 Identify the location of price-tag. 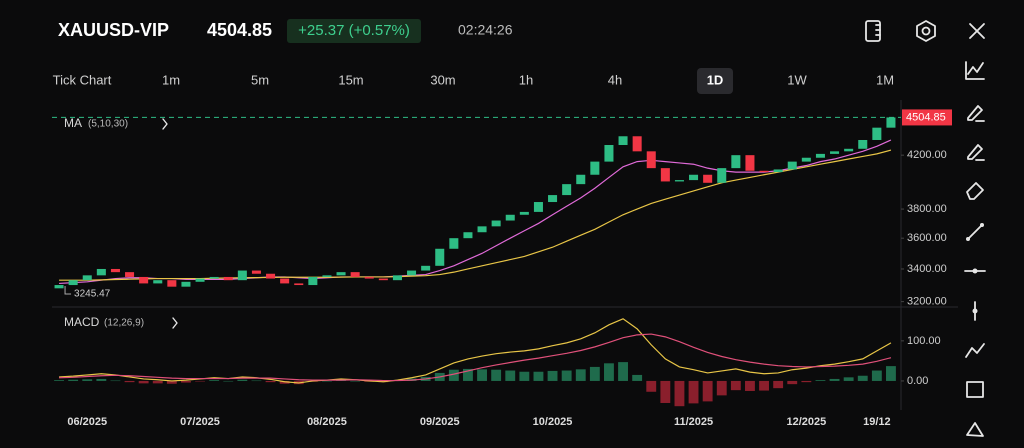
(927, 117).